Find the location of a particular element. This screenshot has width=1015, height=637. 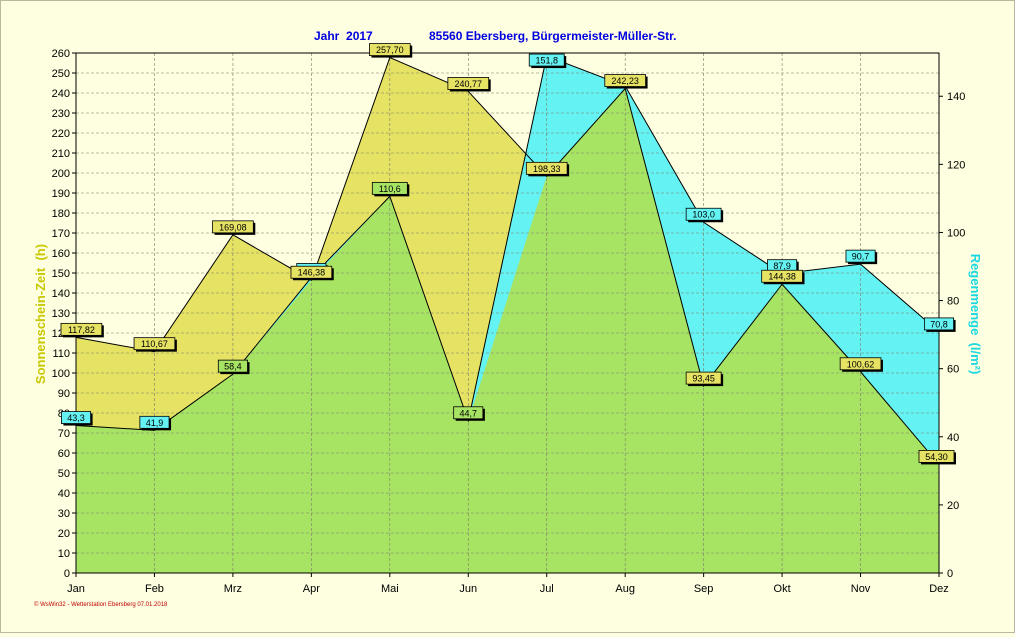

y-left-tick-label: 30 is located at coordinates (64, 514).